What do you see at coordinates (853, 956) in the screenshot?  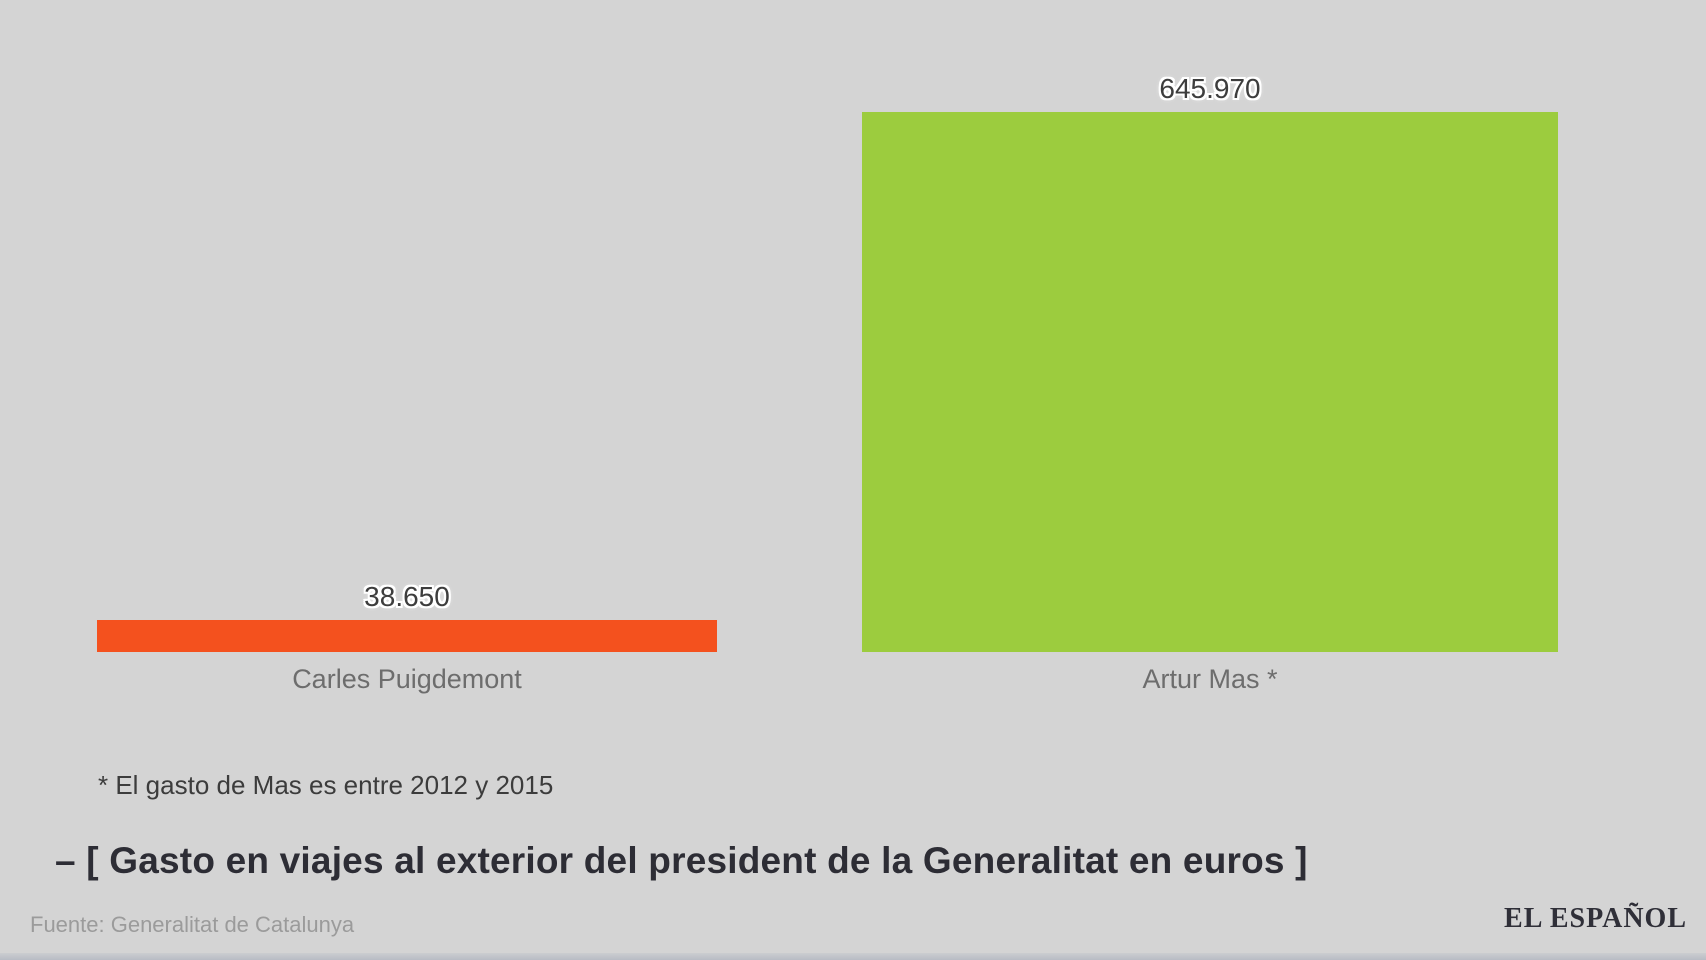 I see `bottom-edge-shade` at bounding box center [853, 956].